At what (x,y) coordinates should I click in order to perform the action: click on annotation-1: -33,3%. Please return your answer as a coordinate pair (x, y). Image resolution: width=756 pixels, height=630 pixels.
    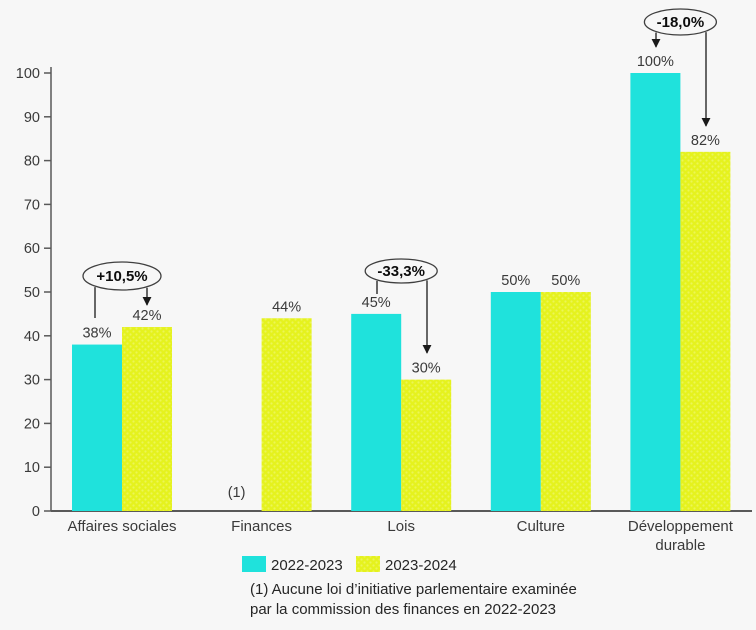
    Looking at the image, I should click on (401, 306).